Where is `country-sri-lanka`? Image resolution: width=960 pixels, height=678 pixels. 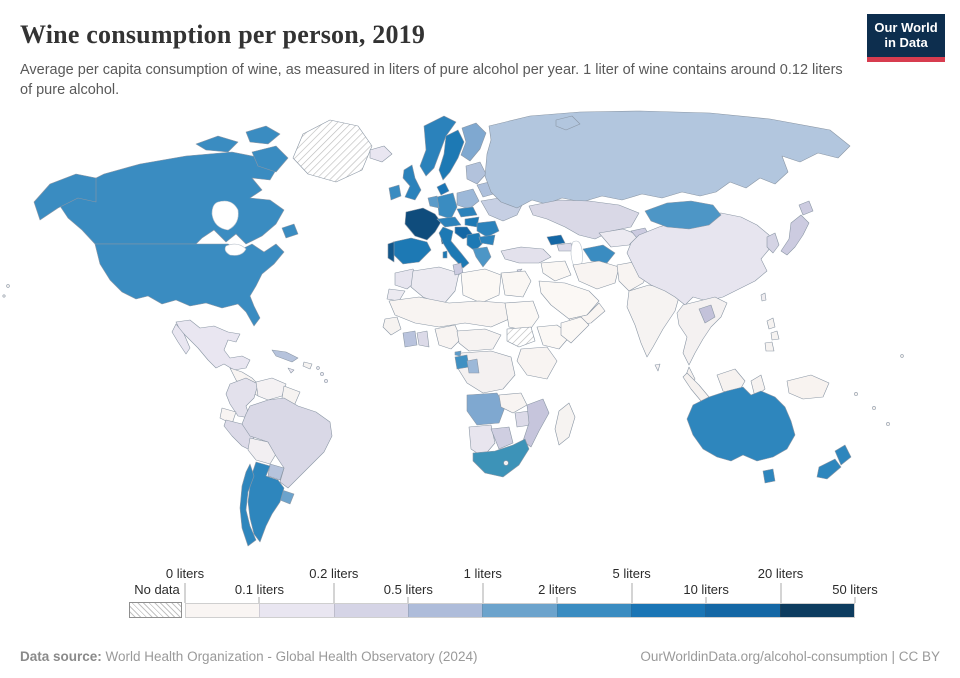 country-sri-lanka is located at coordinates (657, 367).